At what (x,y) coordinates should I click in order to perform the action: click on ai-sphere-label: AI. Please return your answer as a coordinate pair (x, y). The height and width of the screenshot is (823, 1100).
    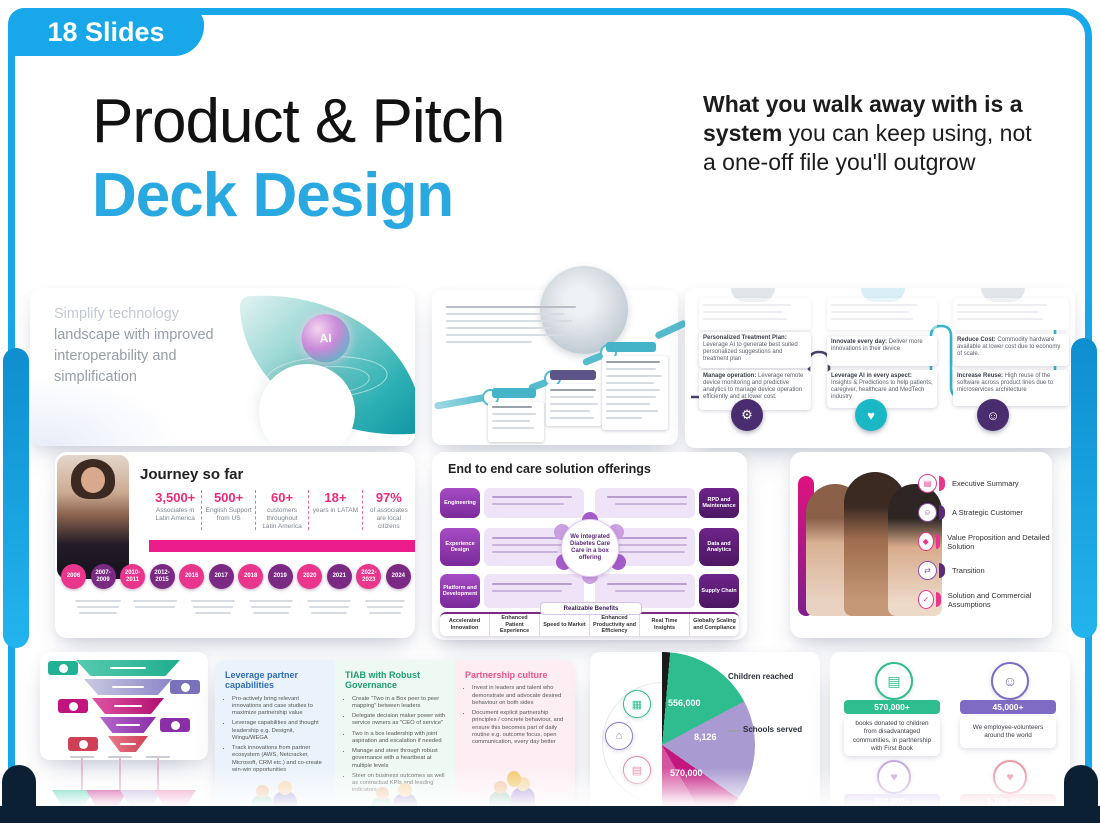
    Looking at the image, I should click on (325, 338).